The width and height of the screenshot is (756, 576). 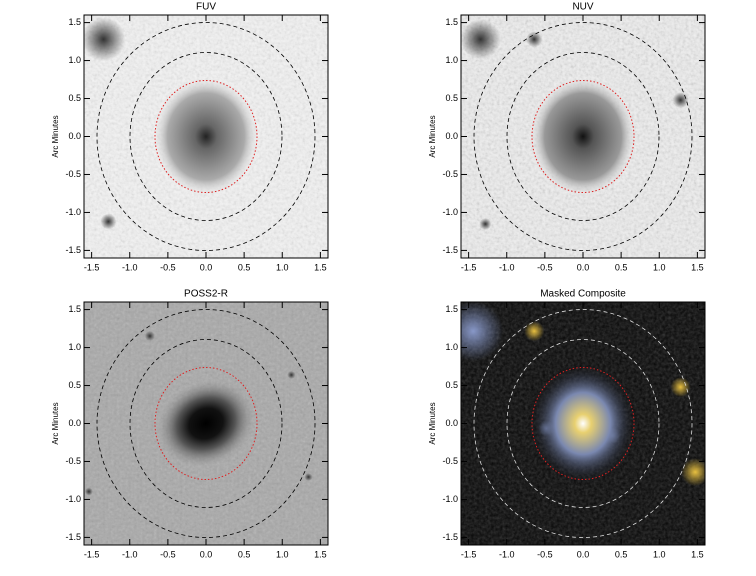 What do you see at coordinates (206, 7) in the screenshot?
I see `panel-title: FUV` at bounding box center [206, 7].